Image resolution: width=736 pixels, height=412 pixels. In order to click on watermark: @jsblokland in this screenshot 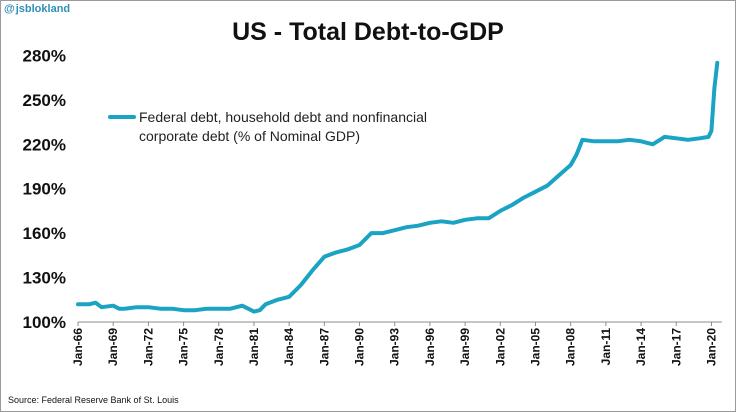, I will do `click(37, 9)`.